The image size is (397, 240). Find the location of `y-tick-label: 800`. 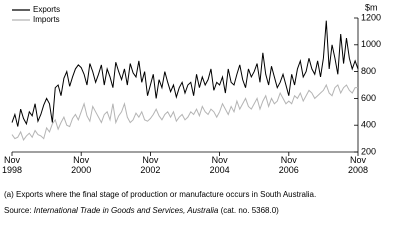

y-tick-label: 800 is located at coordinates (368, 71).